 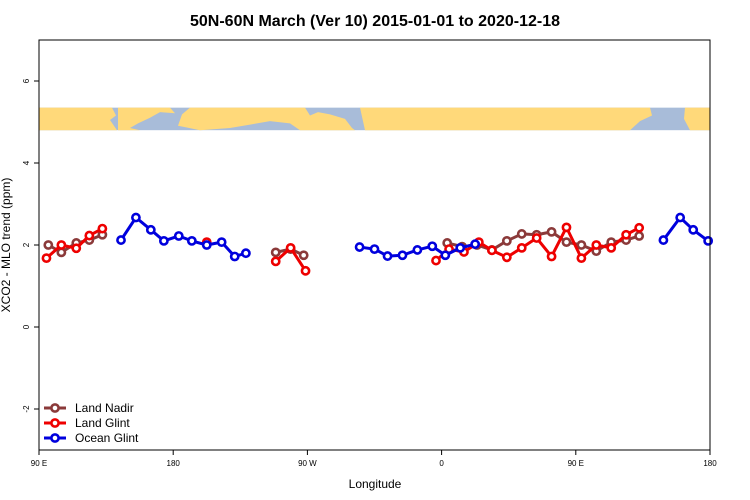 I want to click on legend-label: Ocean Glint, so click(x=107, y=438).